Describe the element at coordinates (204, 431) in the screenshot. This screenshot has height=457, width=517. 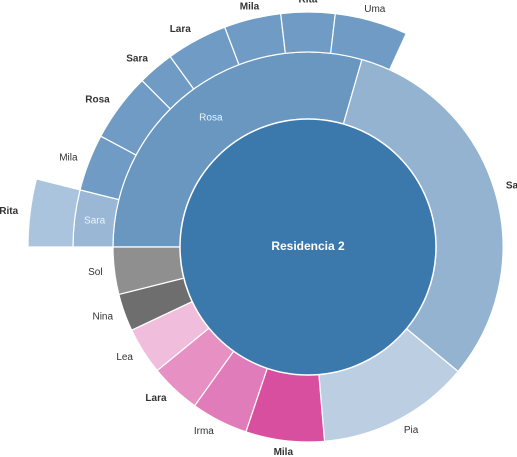
I see `segment-label: Irma` at that location.